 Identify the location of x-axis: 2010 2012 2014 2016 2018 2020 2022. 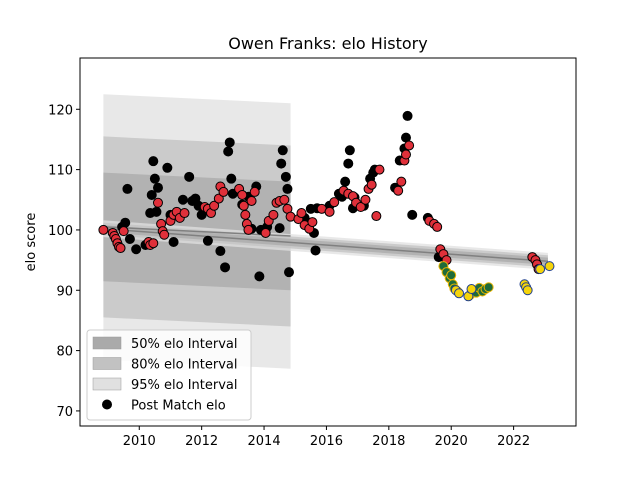
(326, 437).